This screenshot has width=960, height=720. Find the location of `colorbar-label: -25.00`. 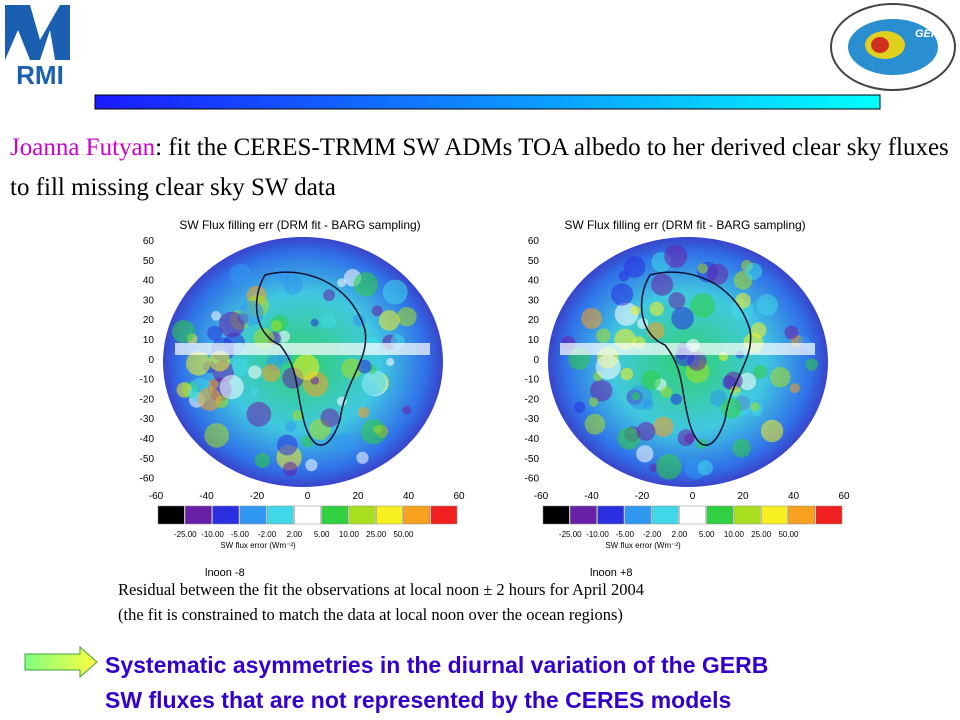

colorbar-label: -25.00 is located at coordinates (570, 534).